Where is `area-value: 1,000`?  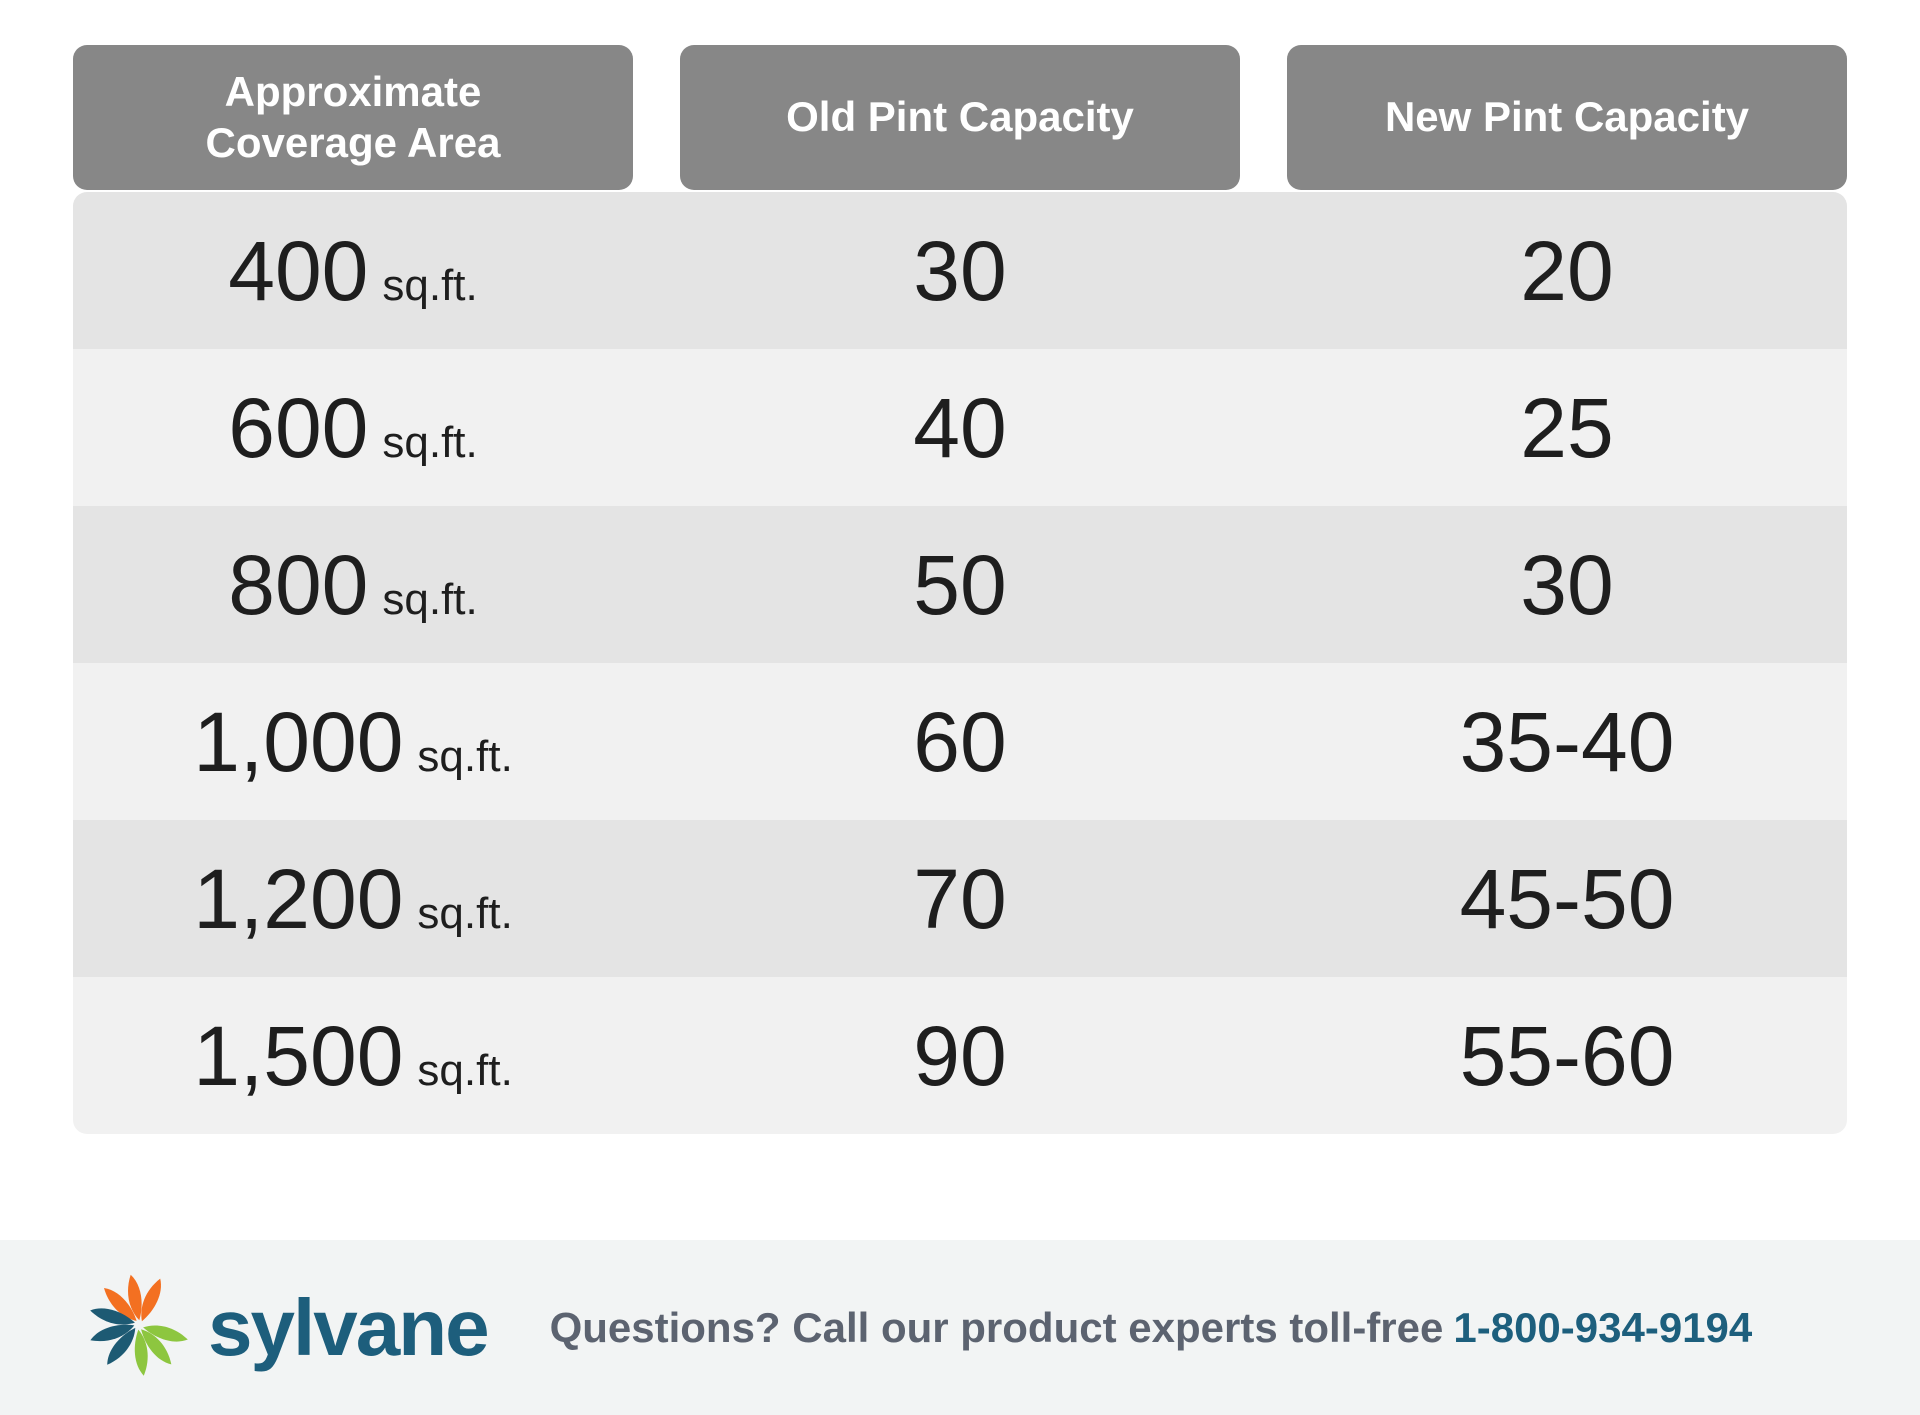 area-value: 1,000 is located at coordinates (298, 741).